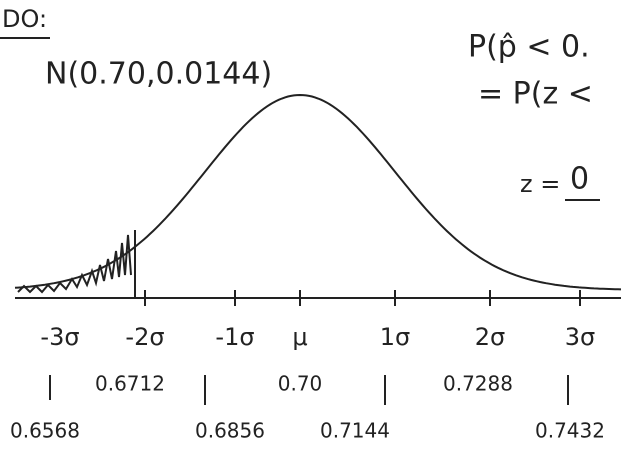 This screenshot has height=449, width=621. I want to click on value-label: 0.6568, so click(45, 431).